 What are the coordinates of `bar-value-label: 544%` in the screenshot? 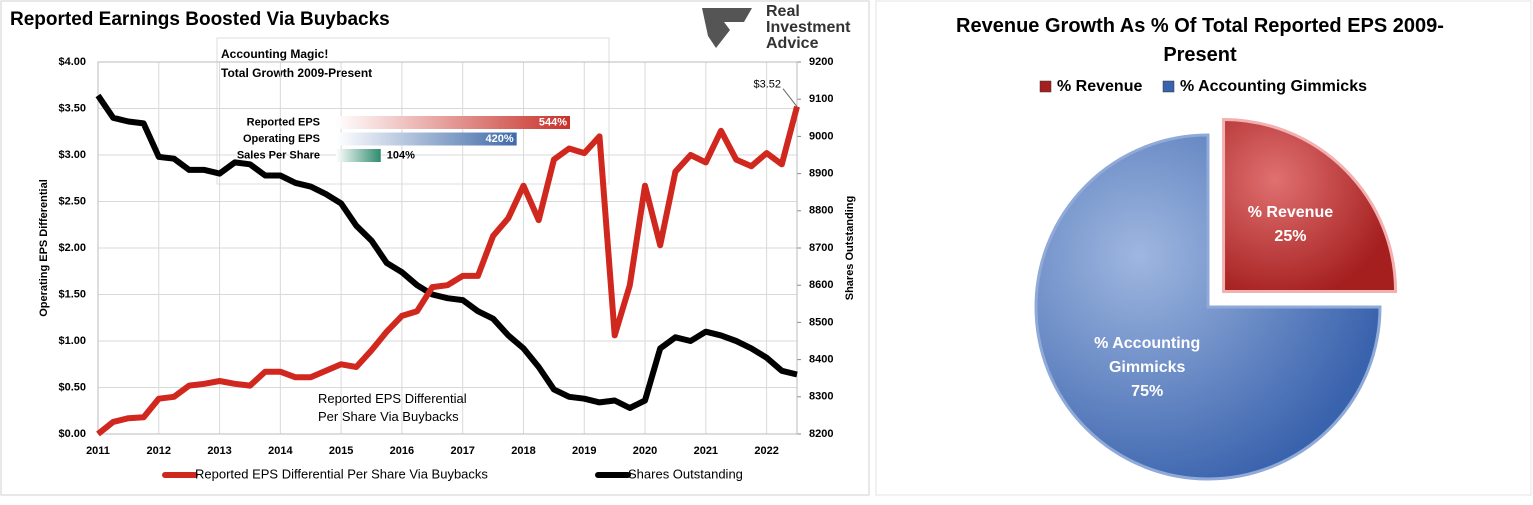 It's located at (553, 122).